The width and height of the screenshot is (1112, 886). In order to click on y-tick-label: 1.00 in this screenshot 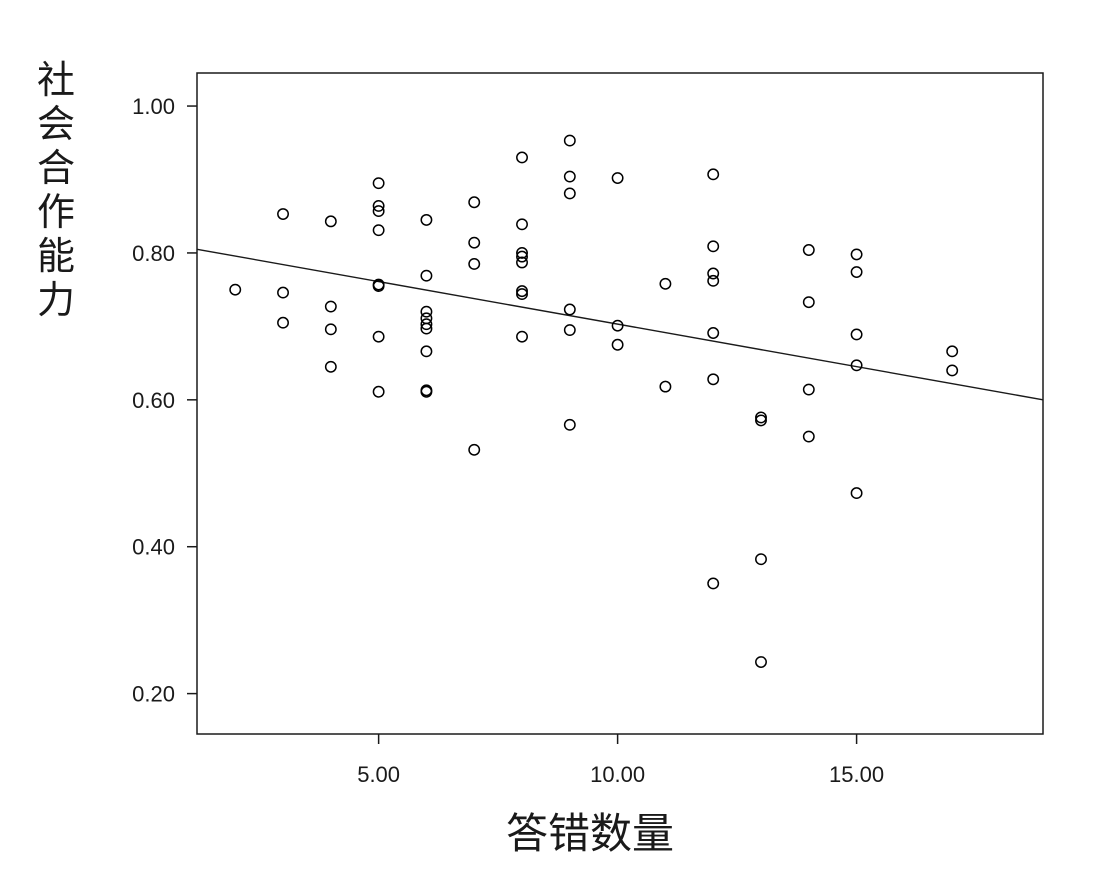, I will do `click(153, 106)`.